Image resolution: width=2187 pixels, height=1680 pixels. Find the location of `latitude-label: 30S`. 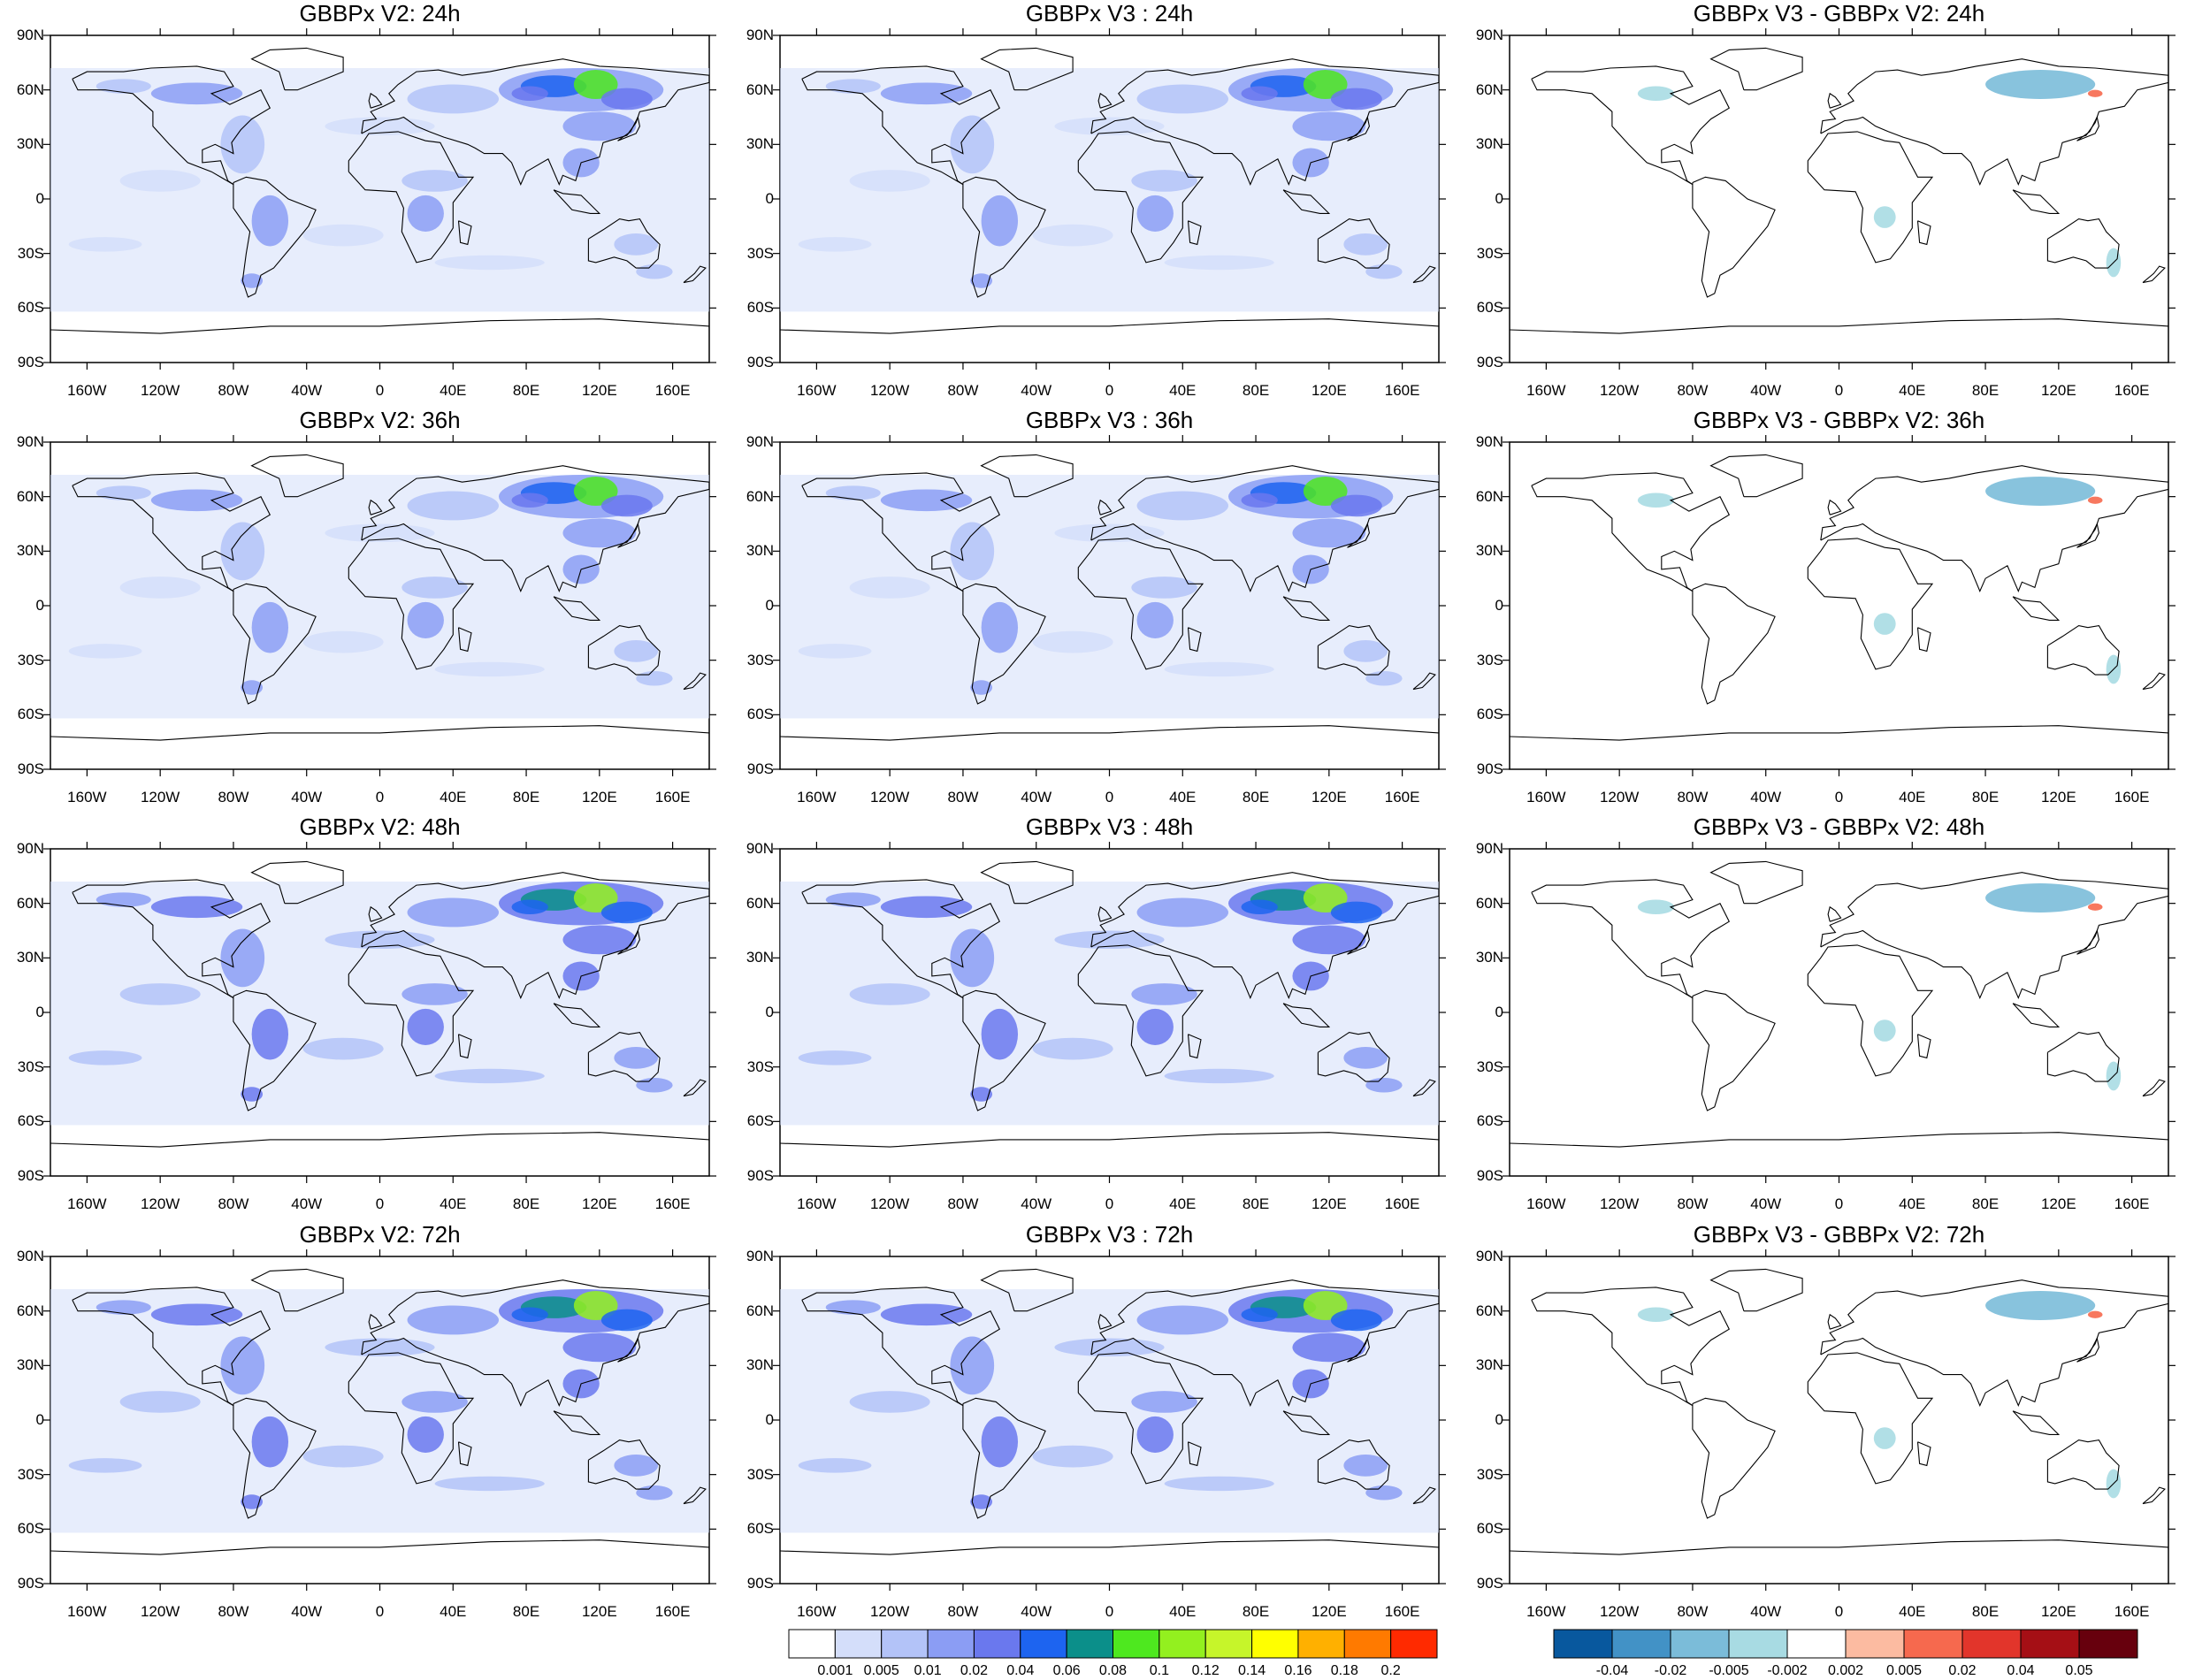

latitude-label: 30S is located at coordinates (760, 659).